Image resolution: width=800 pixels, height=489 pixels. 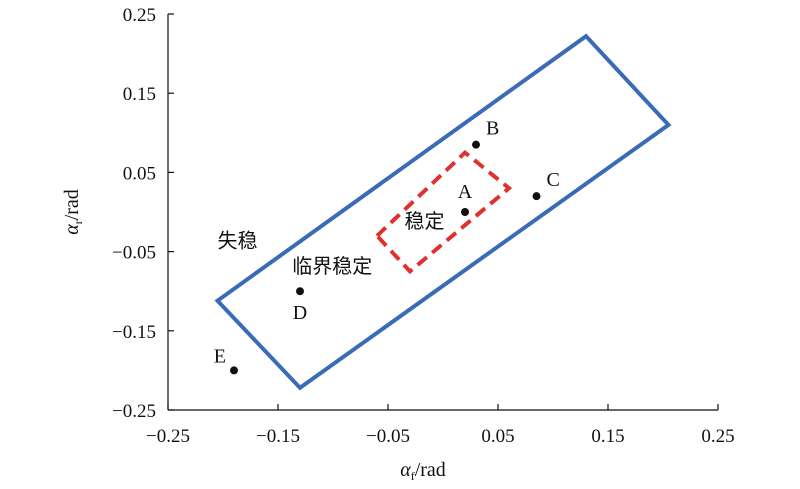 I want to click on y-tick-label: 0.05, so click(x=139, y=173).